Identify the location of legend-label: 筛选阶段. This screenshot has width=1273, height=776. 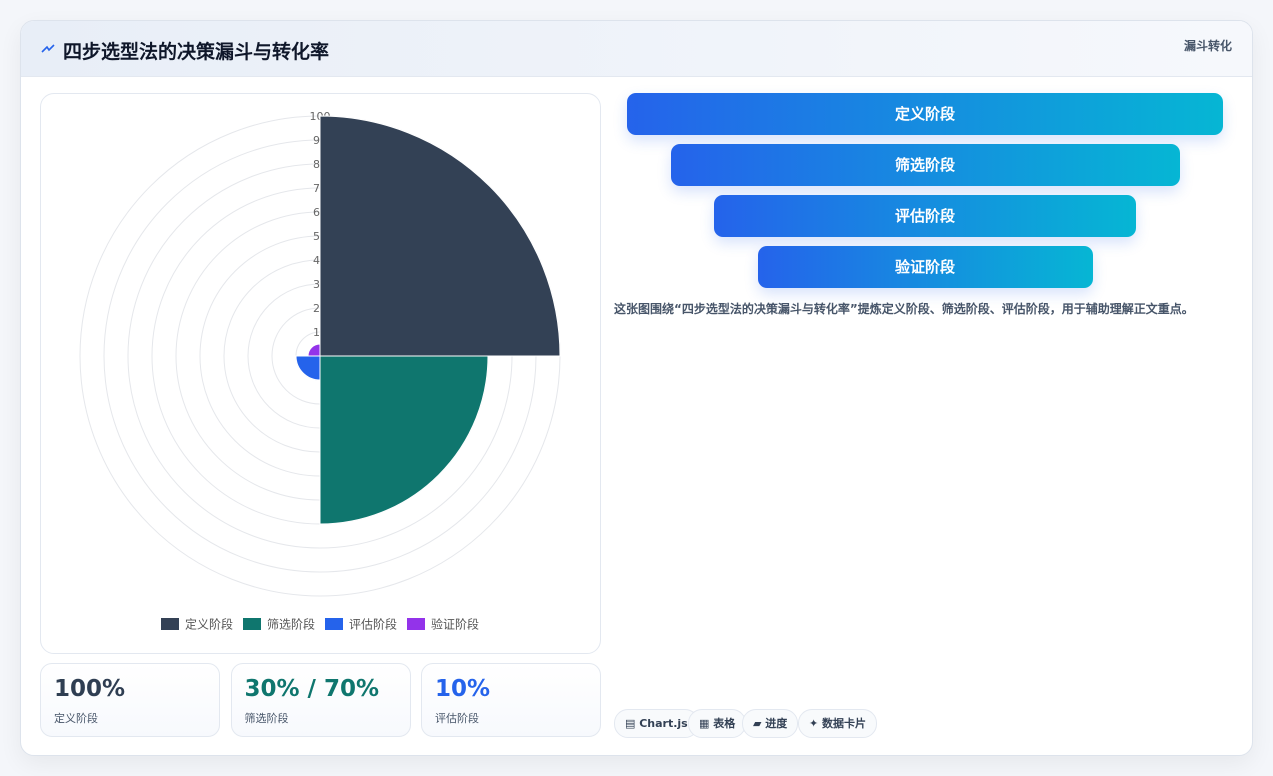
(291, 624).